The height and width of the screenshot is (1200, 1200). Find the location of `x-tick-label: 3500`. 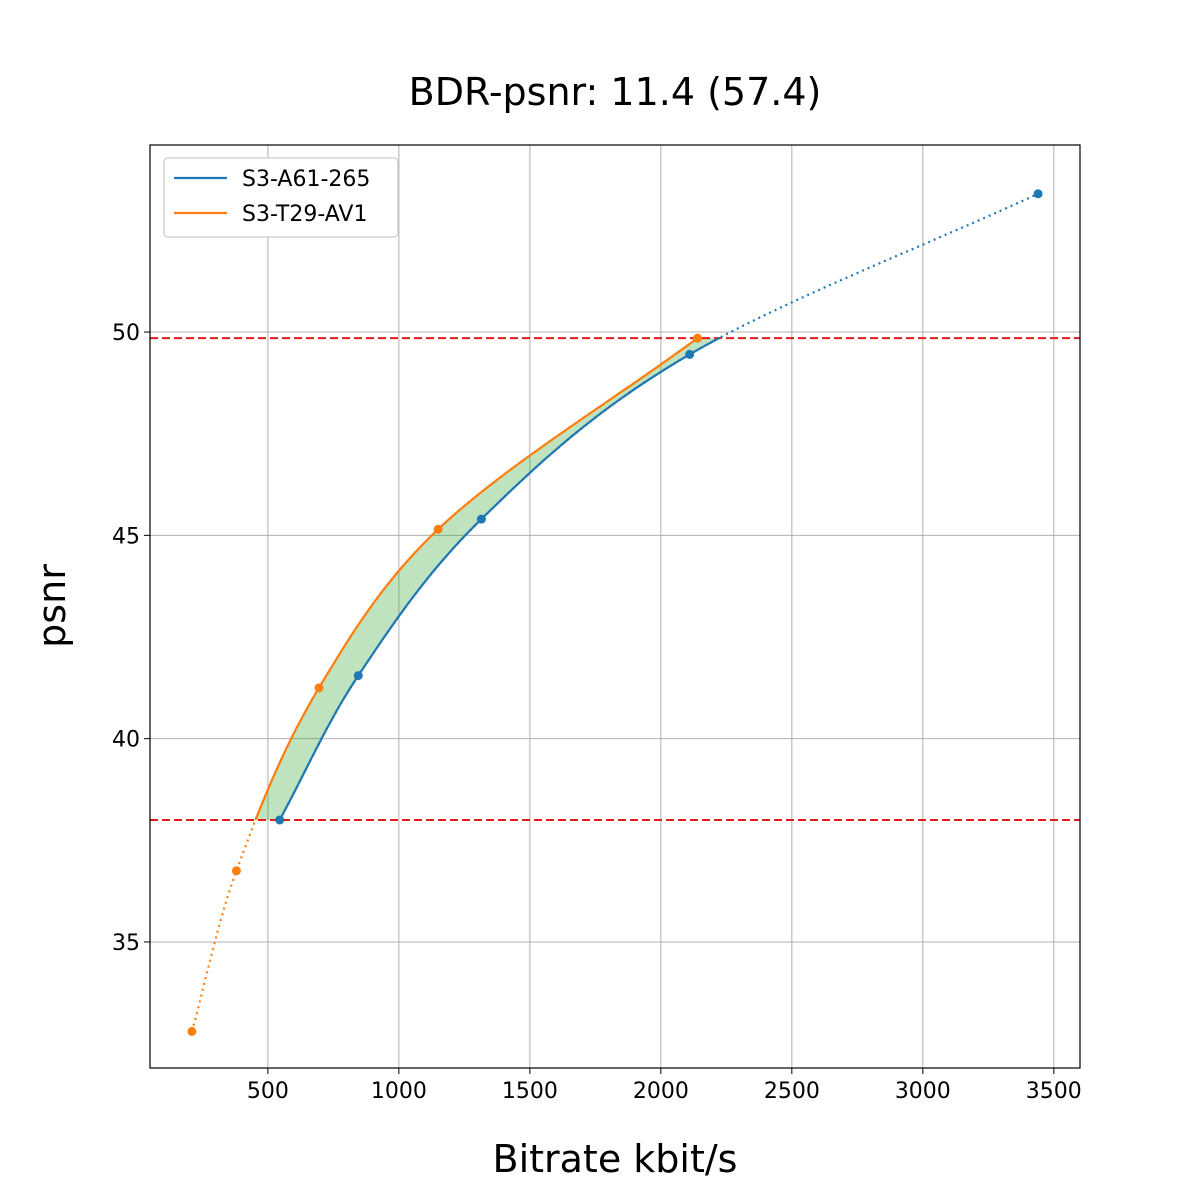

x-tick-label: 3500 is located at coordinates (1054, 1091).